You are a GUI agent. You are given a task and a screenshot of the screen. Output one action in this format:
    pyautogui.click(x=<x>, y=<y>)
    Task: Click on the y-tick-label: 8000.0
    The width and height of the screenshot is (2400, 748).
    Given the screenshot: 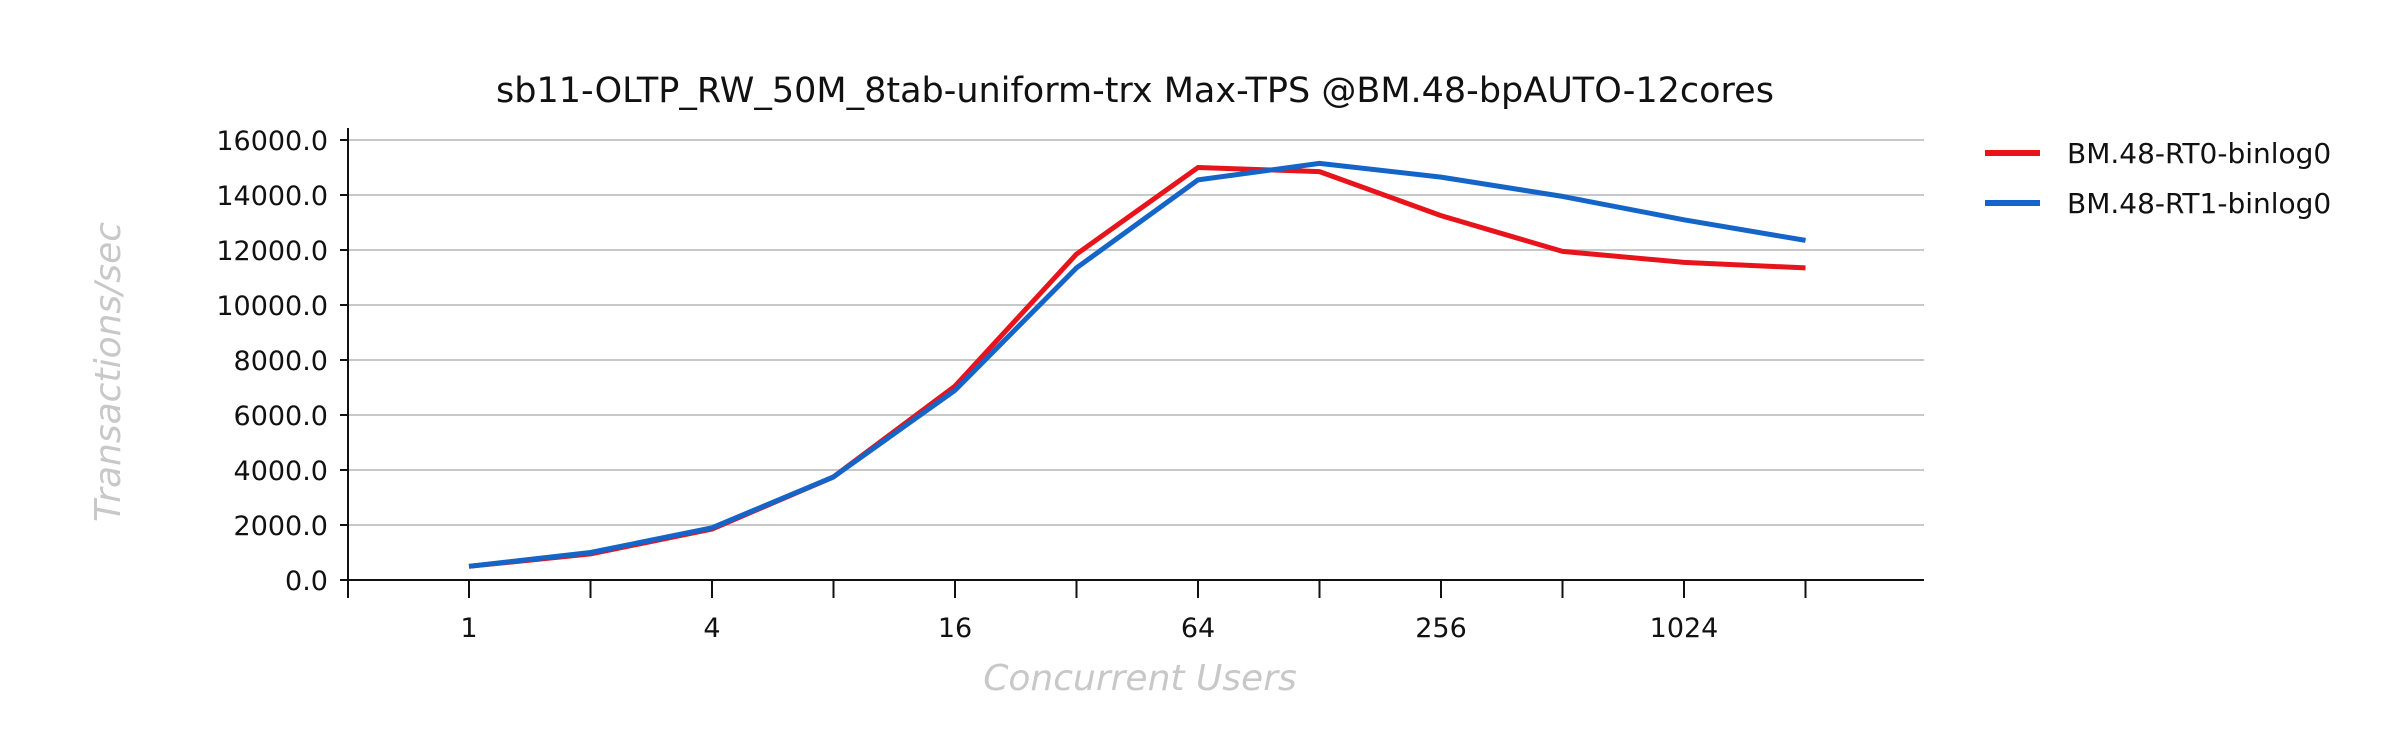 What is the action you would take?
    pyautogui.click(x=281, y=361)
    